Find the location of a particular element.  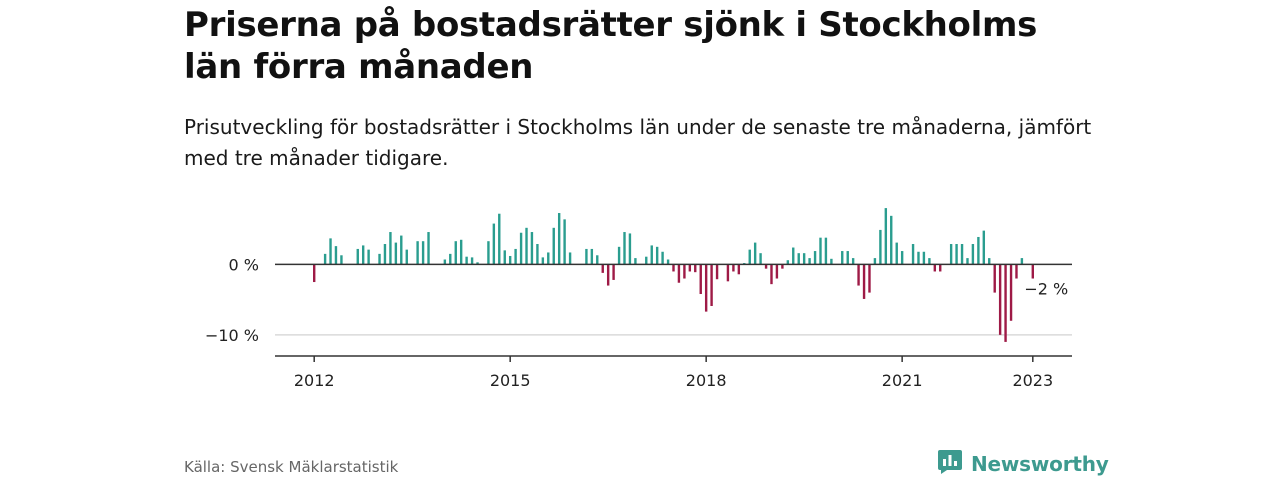

x-tick-label: 2012 is located at coordinates (314, 380).